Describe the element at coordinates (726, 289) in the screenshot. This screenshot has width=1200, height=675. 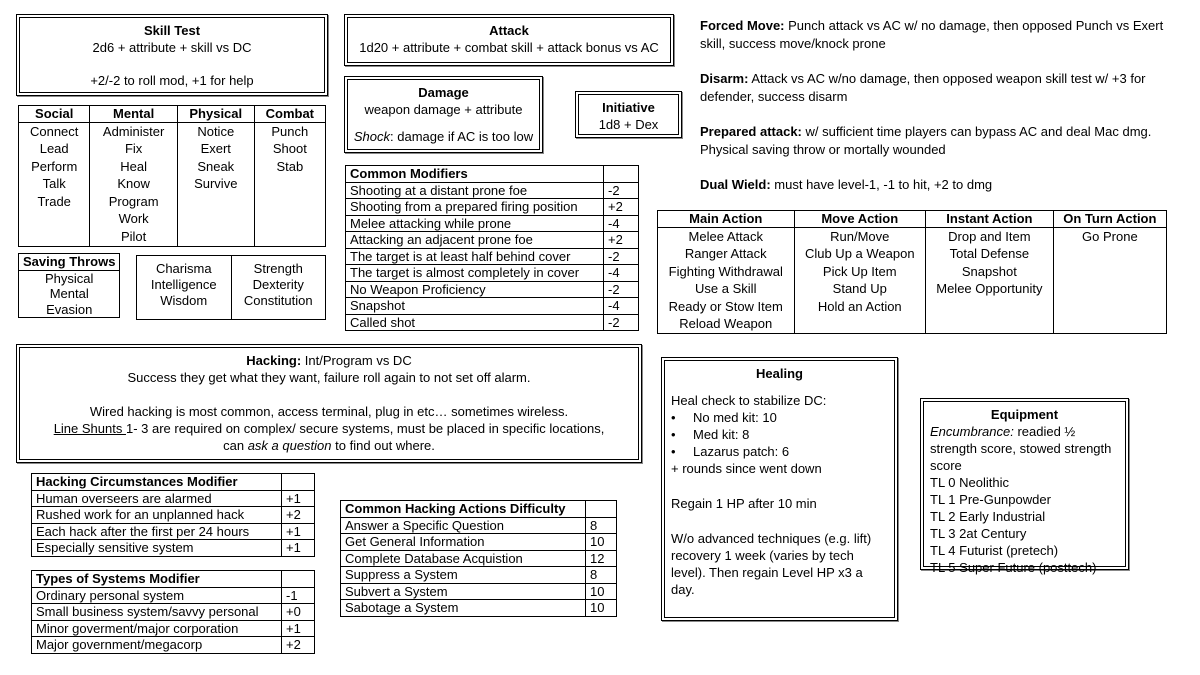
I see `list-item: Use a Skill` at that location.